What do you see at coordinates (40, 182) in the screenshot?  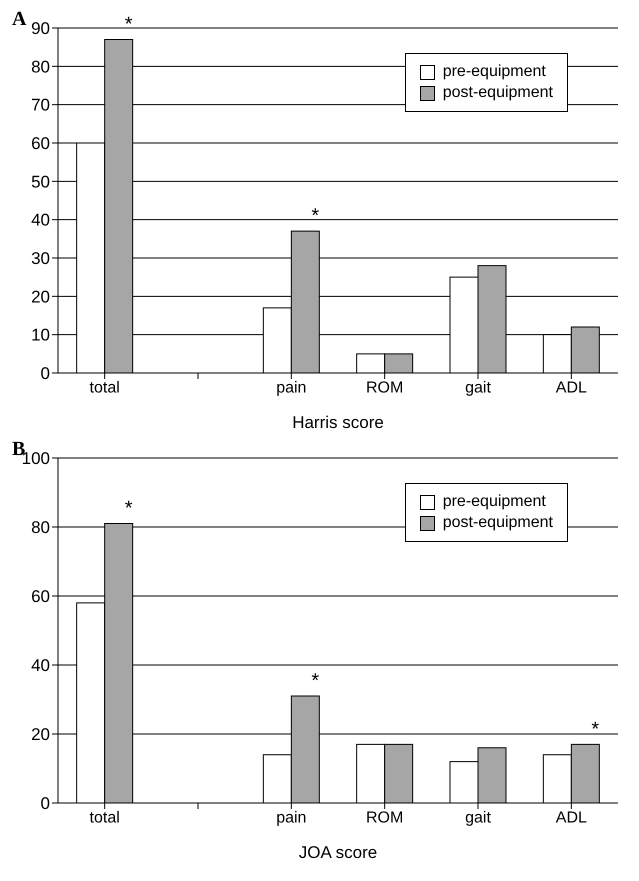 I see `y-tick-label: 50` at bounding box center [40, 182].